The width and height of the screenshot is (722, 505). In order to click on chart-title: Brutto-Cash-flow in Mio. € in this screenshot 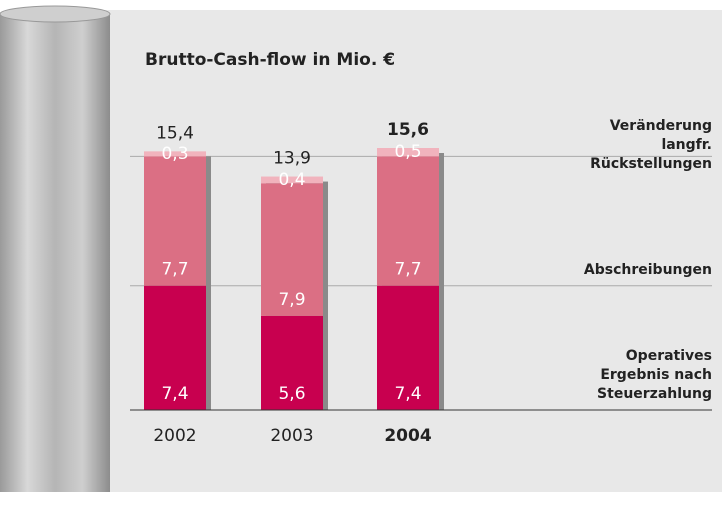, I will do `click(270, 60)`.